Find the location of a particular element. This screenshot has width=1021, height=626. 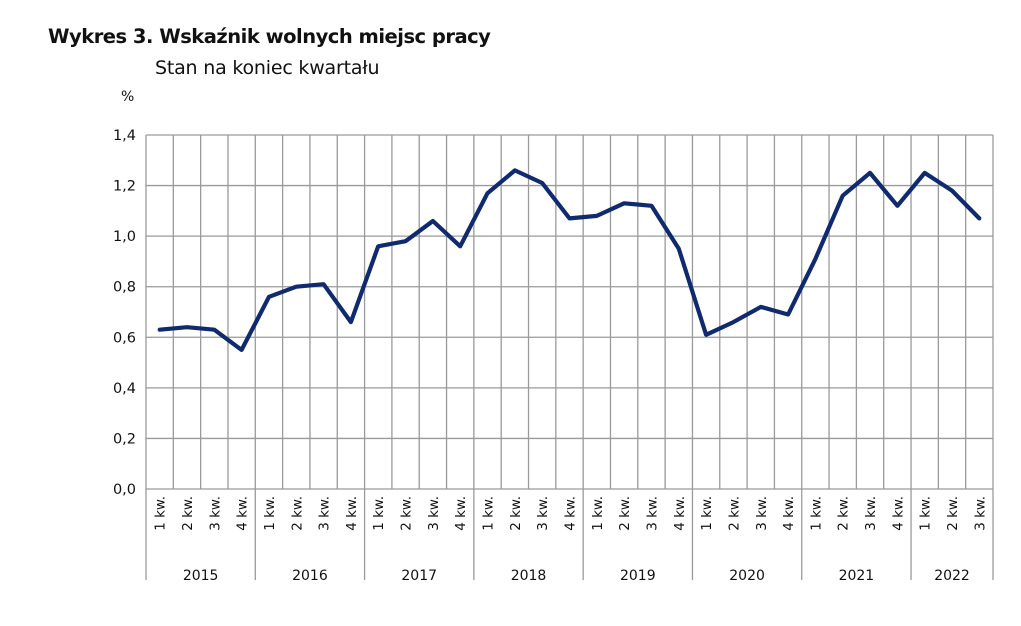

year-label: 2021 is located at coordinates (857, 576).